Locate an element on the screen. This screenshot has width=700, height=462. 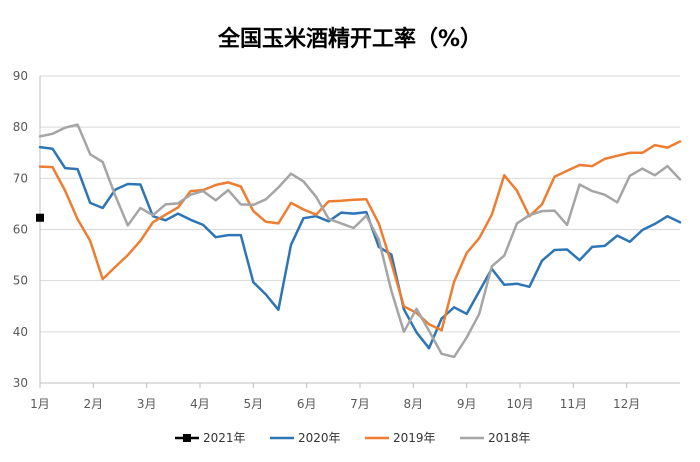
y-tick-label: 30 is located at coordinates (20, 383).